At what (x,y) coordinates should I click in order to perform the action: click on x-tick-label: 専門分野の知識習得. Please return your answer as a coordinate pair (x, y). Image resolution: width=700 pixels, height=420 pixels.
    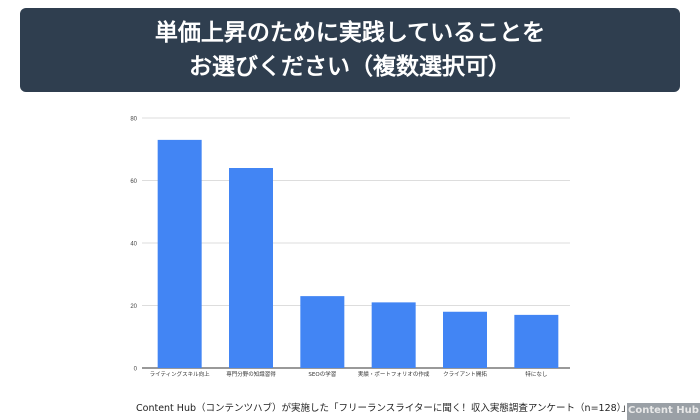
    Looking at the image, I should click on (251, 374).